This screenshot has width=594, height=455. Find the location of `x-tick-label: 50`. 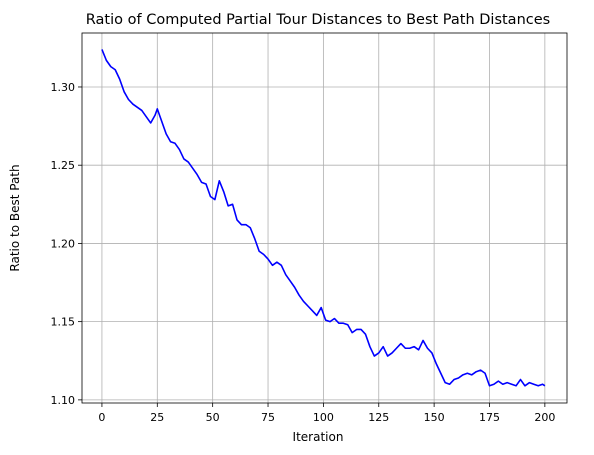

x-tick-label: 50 is located at coordinates (213, 417).